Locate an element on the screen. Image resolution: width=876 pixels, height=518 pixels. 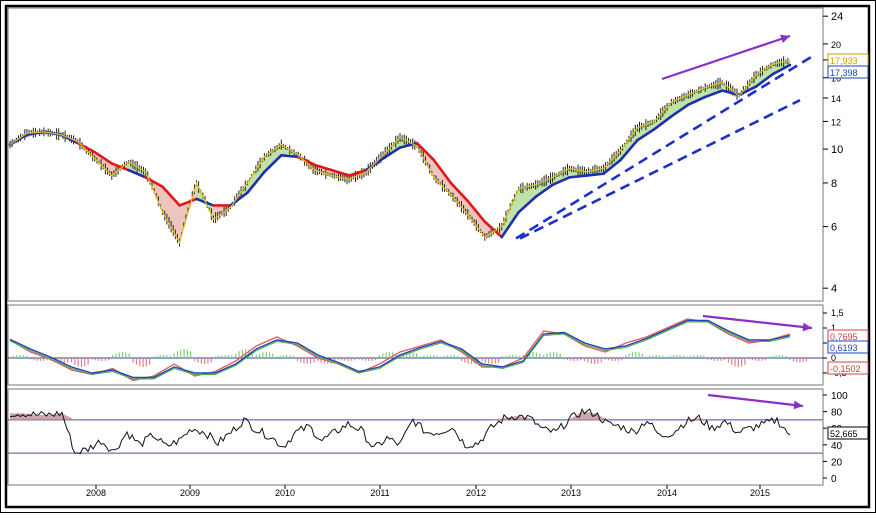
macd-signal-line is located at coordinates (400, 349).